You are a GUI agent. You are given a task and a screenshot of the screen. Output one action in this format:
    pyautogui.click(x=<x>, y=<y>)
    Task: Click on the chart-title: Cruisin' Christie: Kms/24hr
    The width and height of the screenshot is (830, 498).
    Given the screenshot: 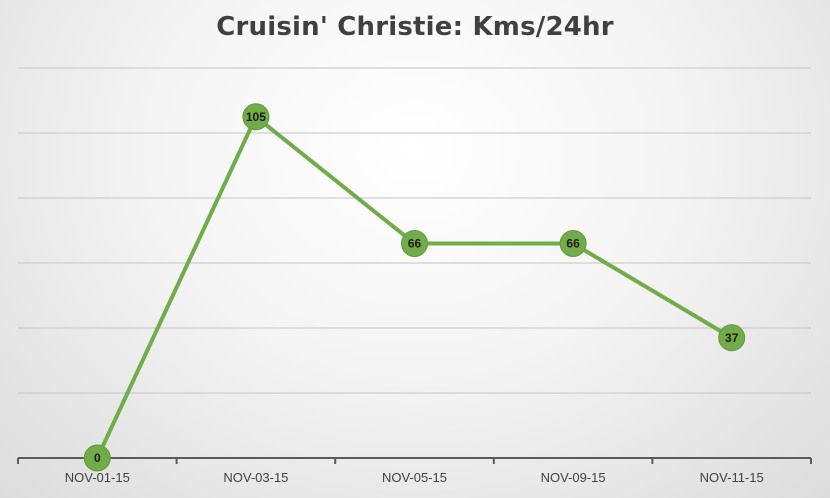 What is the action you would take?
    pyautogui.click(x=415, y=27)
    